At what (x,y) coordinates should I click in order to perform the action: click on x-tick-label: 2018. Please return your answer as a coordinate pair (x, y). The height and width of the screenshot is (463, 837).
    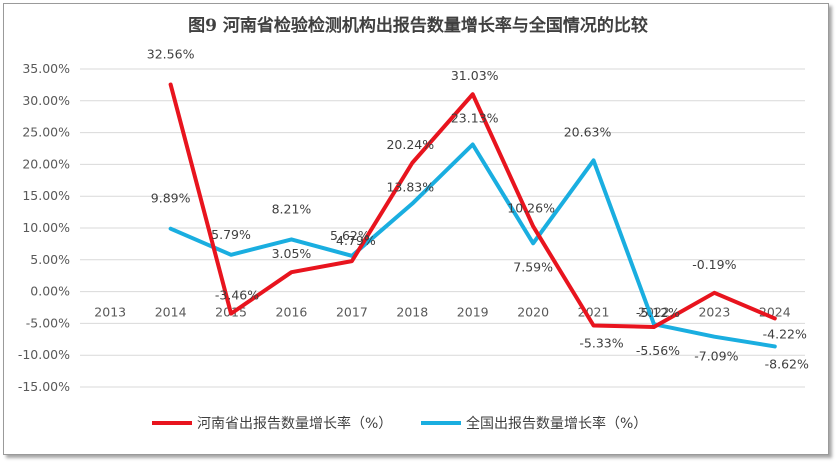
    Looking at the image, I should click on (412, 312).